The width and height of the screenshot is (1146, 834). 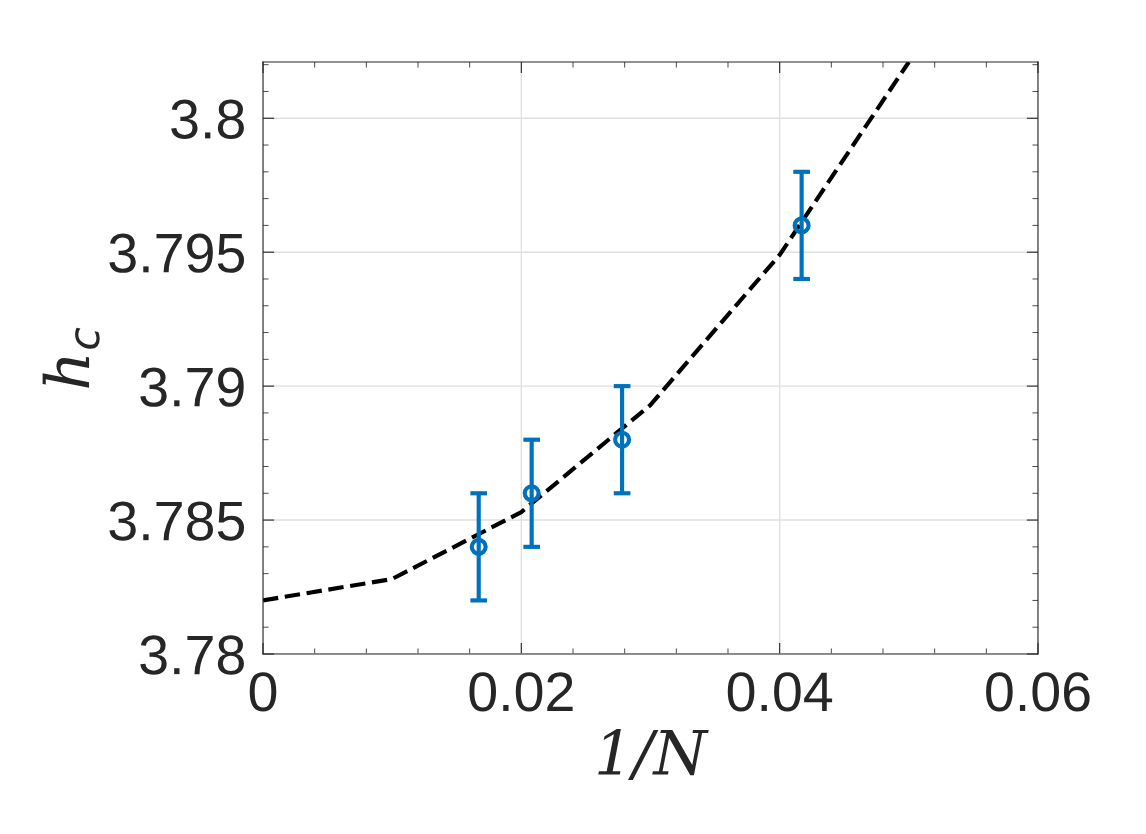 What do you see at coordinates (192, 655) in the screenshot?
I see `y-tick-label: 3.78` at bounding box center [192, 655].